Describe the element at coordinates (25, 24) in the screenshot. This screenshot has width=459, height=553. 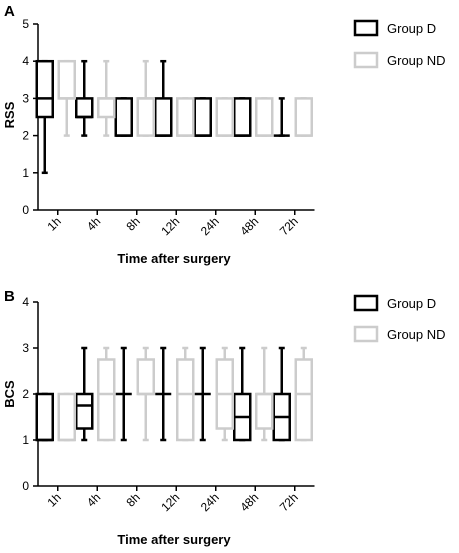
I see `y-tick-label: 5` at that location.